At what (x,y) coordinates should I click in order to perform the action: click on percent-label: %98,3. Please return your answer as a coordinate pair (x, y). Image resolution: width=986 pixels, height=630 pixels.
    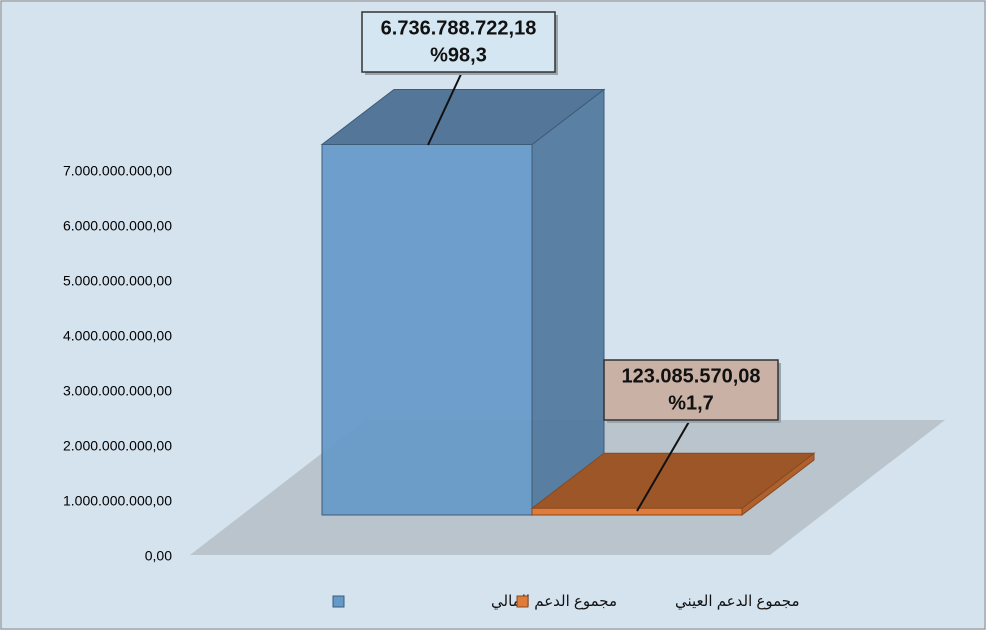
    Looking at the image, I should click on (458, 55).